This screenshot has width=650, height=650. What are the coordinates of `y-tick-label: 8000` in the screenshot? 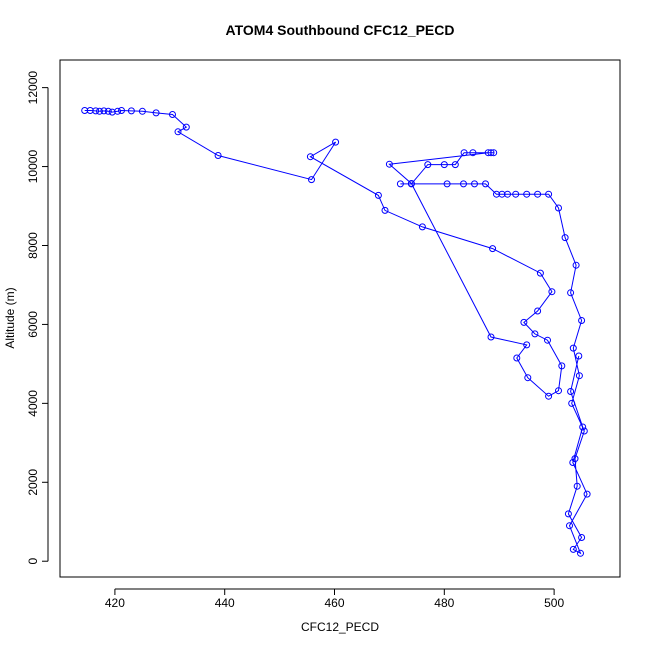 It's located at (33, 245).